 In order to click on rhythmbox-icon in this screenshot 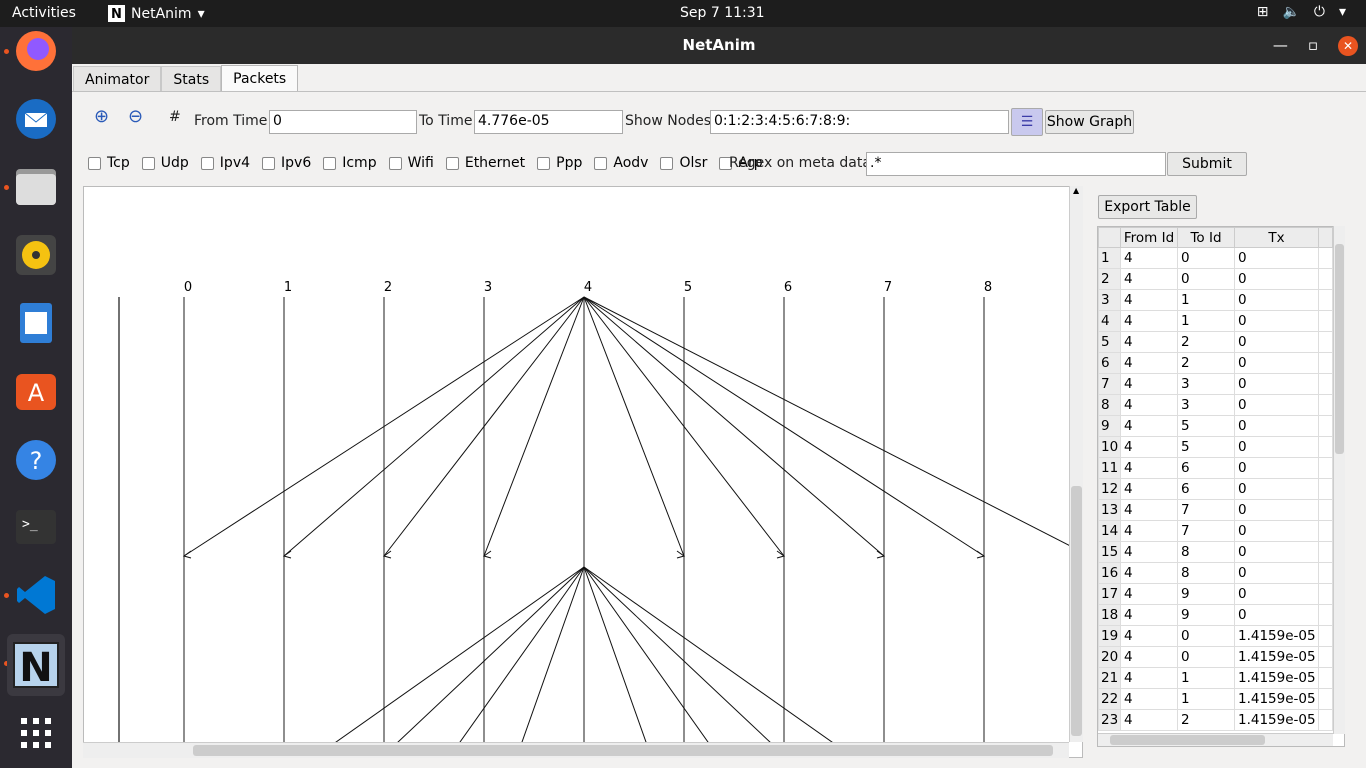, I will do `click(36, 255)`.